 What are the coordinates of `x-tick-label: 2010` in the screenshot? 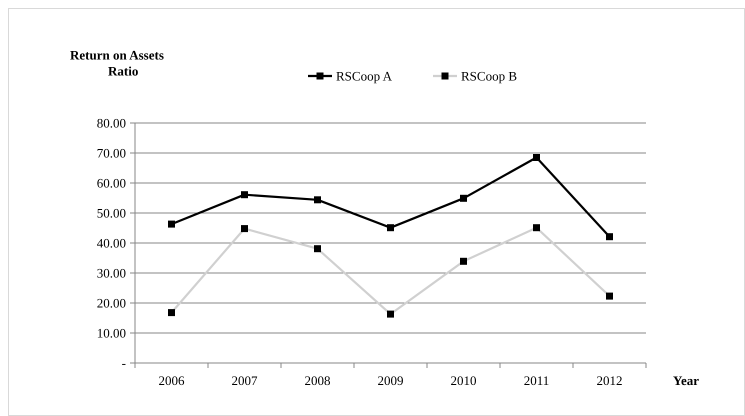 It's located at (463, 380).